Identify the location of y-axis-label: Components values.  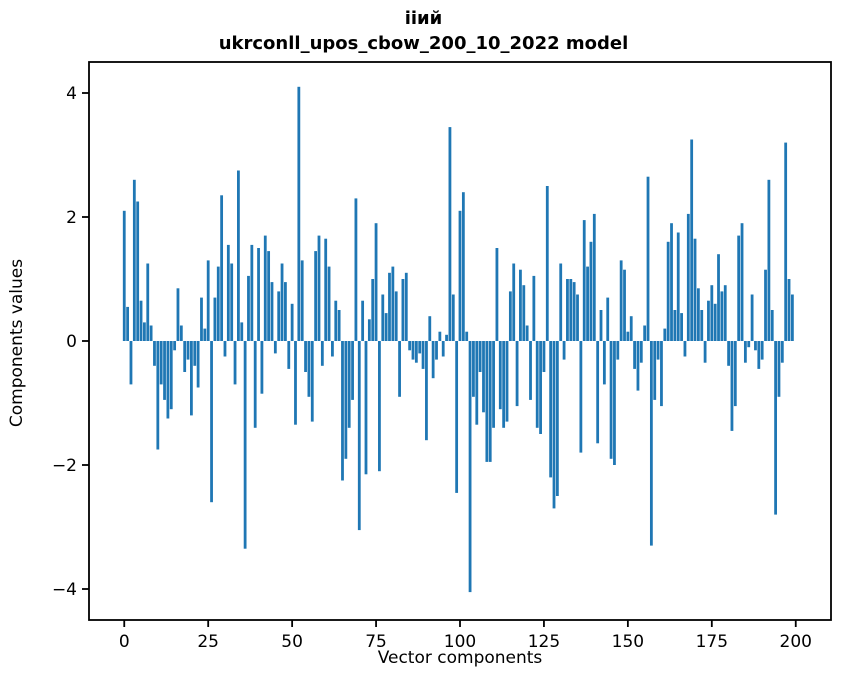
(17, 343).